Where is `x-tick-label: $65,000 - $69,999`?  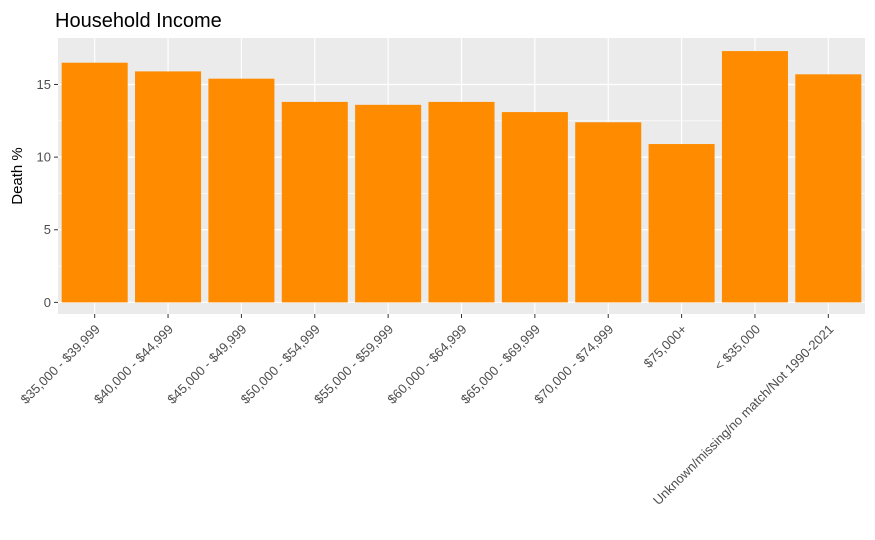 x-tick-label: $65,000 - $69,999 is located at coordinates (500, 364).